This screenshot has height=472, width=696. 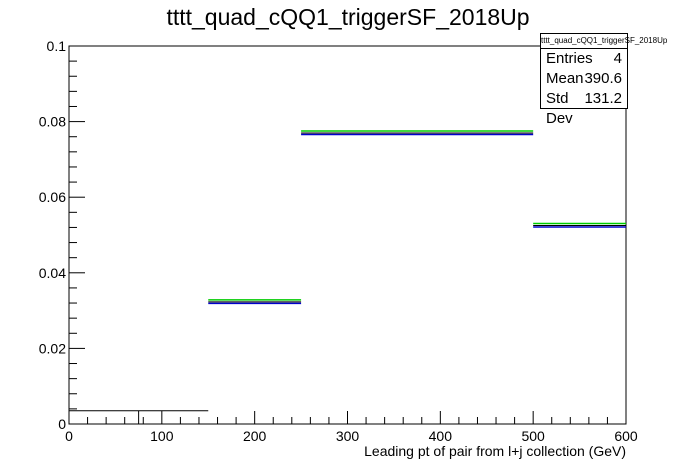 What do you see at coordinates (617, 58) in the screenshot?
I see `stats-entries-value: 4` at bounding box center [617, 58].